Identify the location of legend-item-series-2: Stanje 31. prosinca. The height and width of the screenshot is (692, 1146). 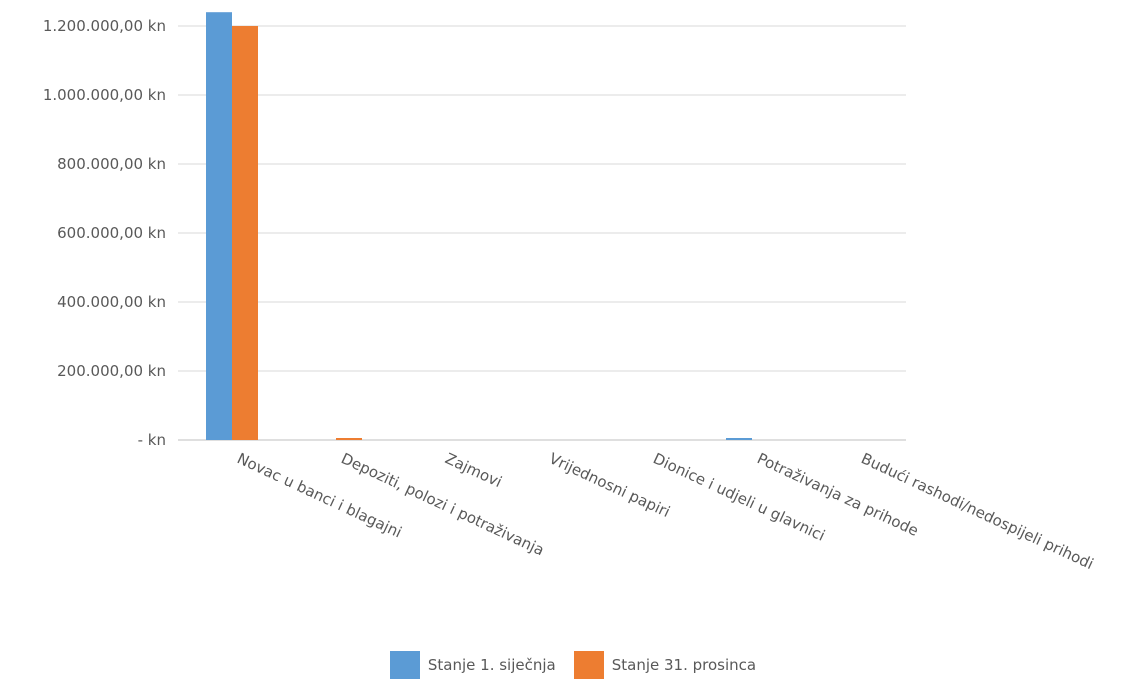
(665, 665).